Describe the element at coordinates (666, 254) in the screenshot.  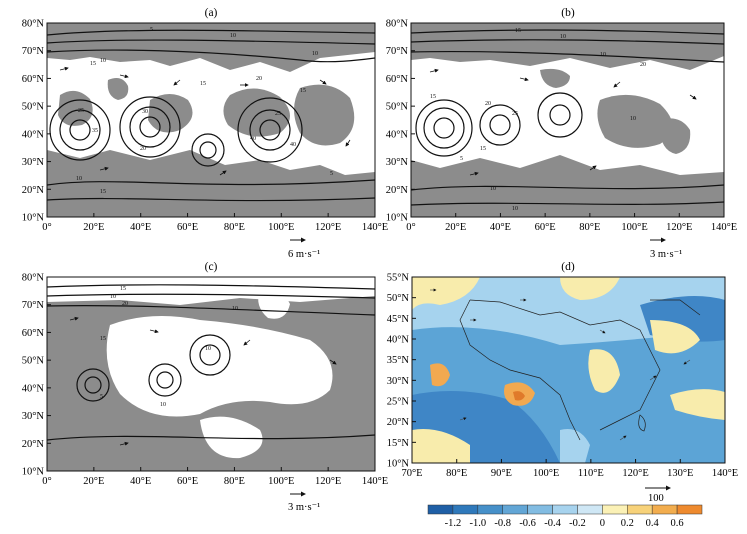
I see `panel-b-reference-label: 3 m·s⁻¹` at that location.